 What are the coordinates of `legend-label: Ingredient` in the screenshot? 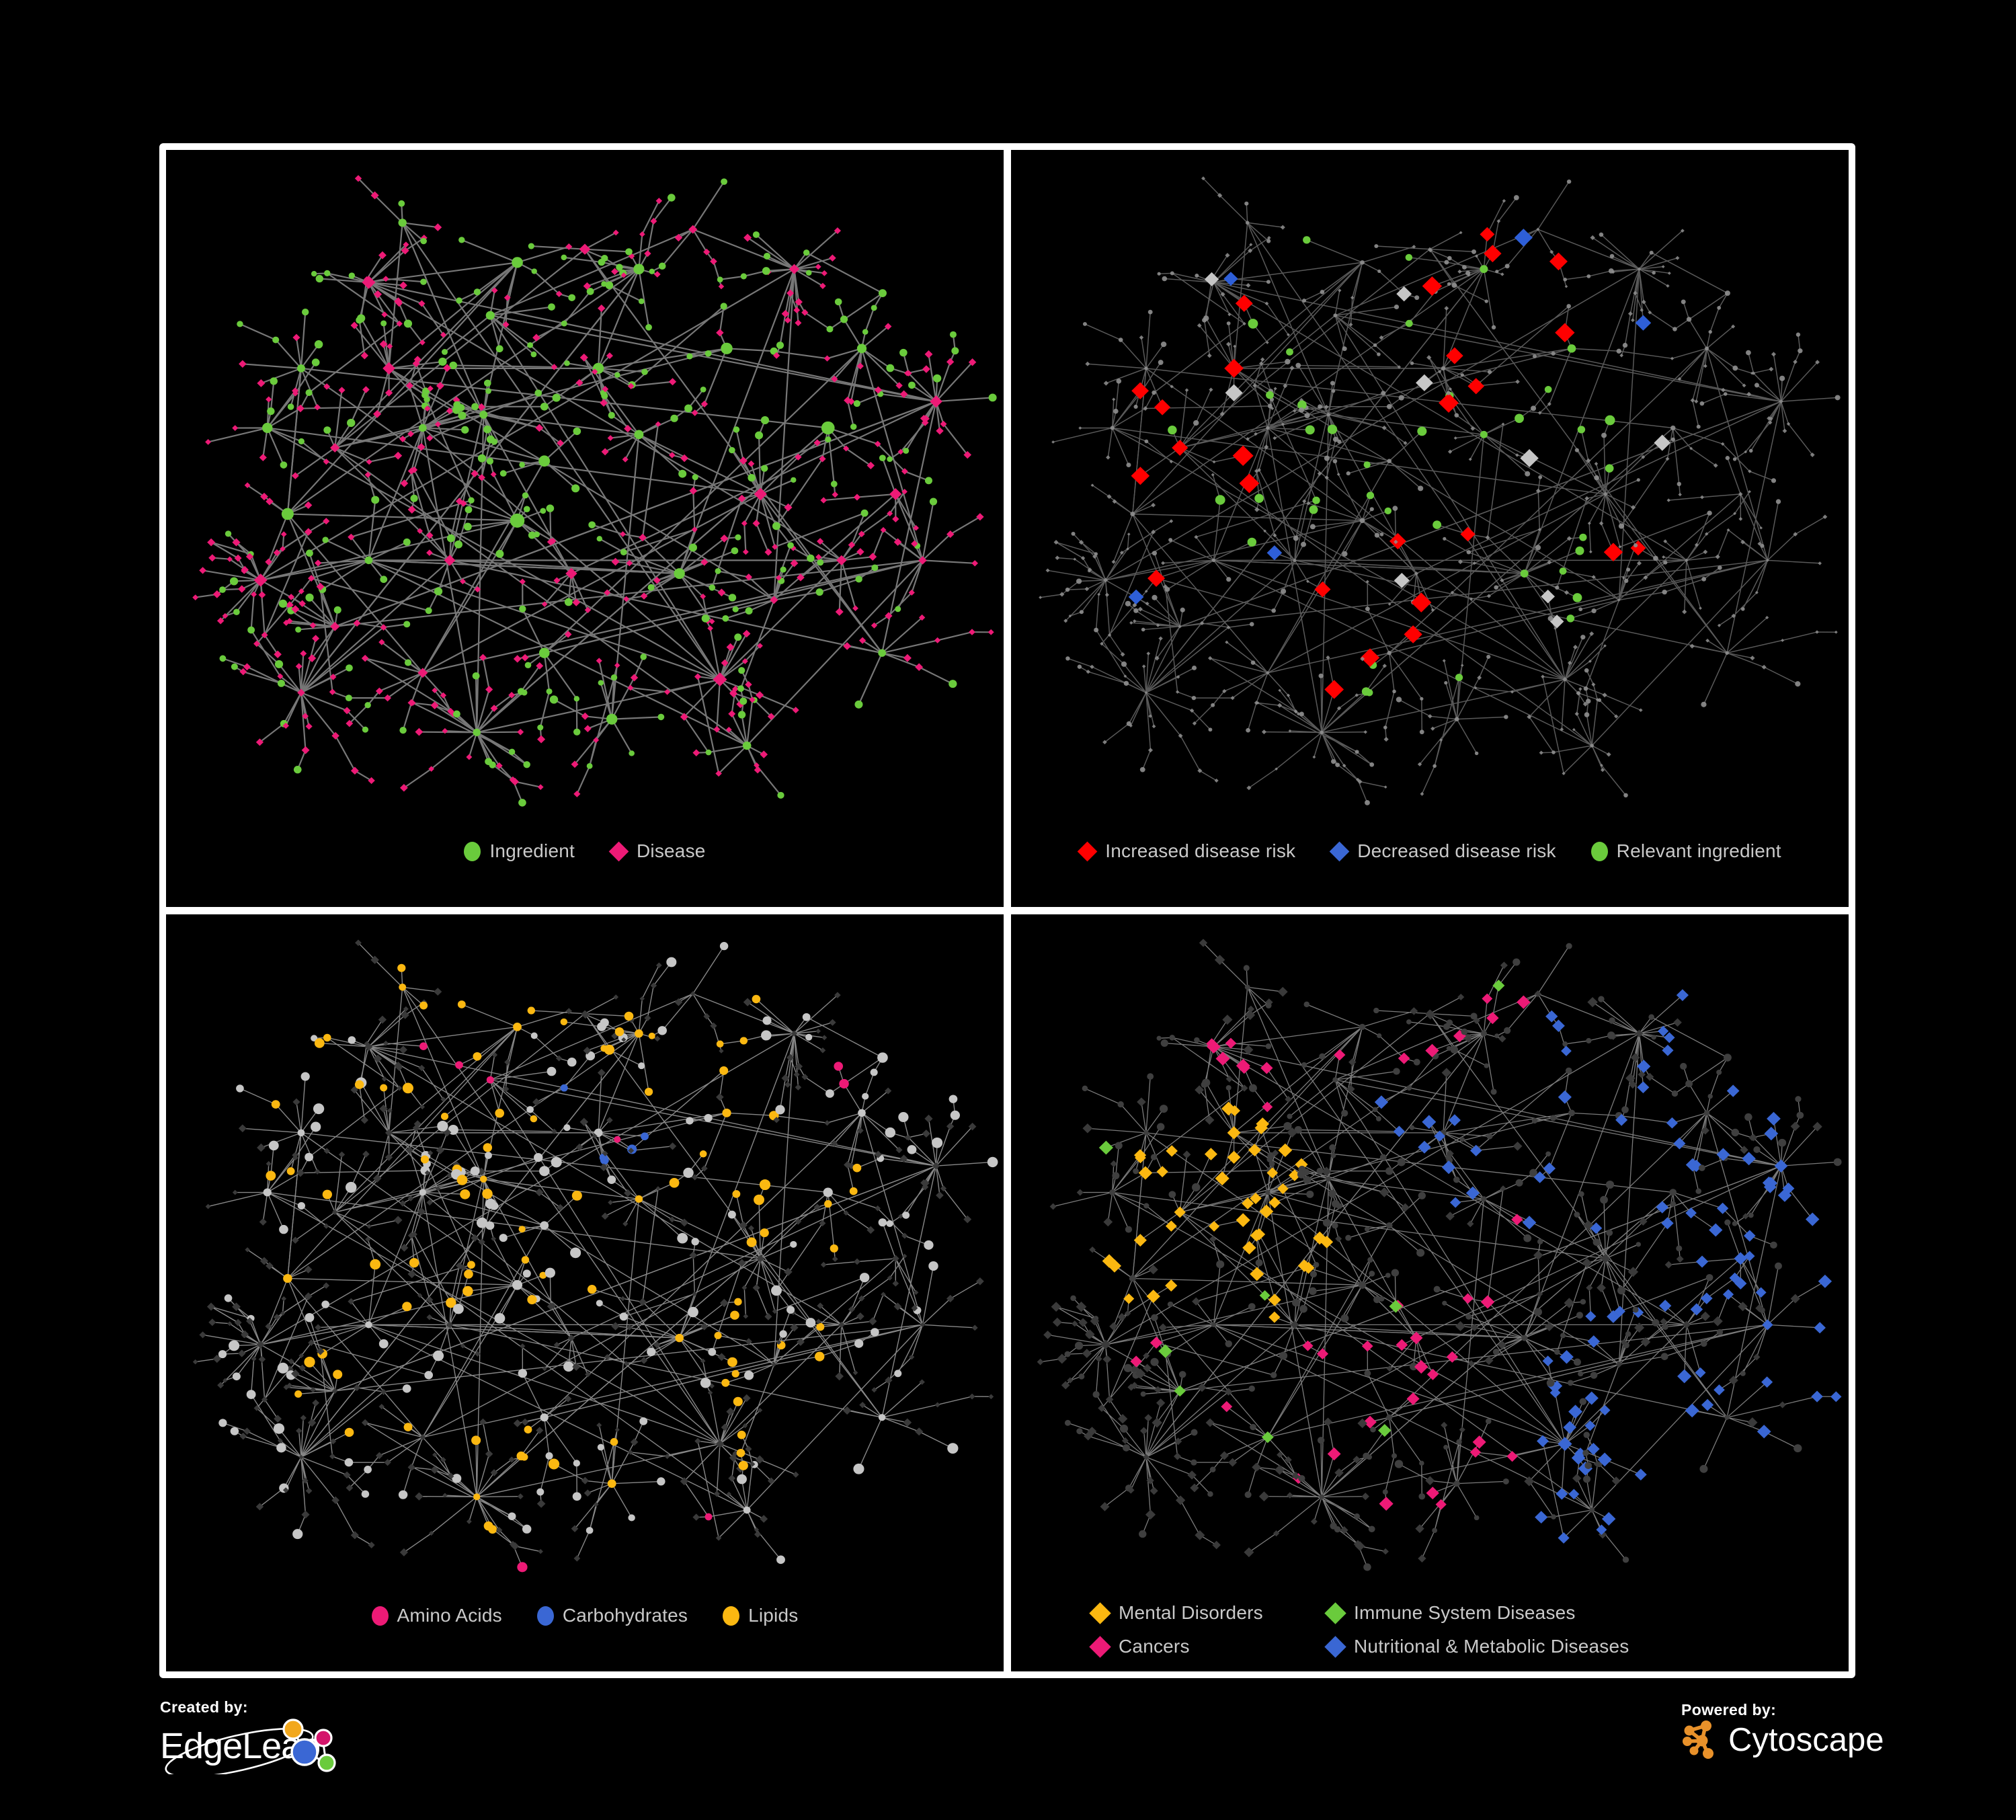 It's located at (532, 850).